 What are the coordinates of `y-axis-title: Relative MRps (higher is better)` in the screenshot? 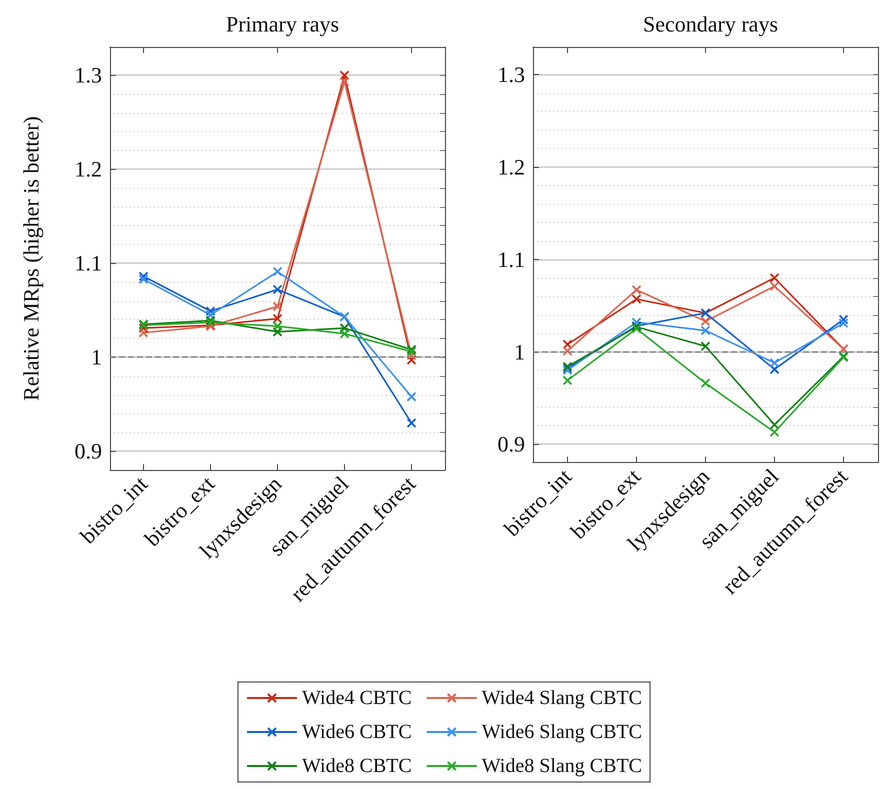 It's located at (31, 258).